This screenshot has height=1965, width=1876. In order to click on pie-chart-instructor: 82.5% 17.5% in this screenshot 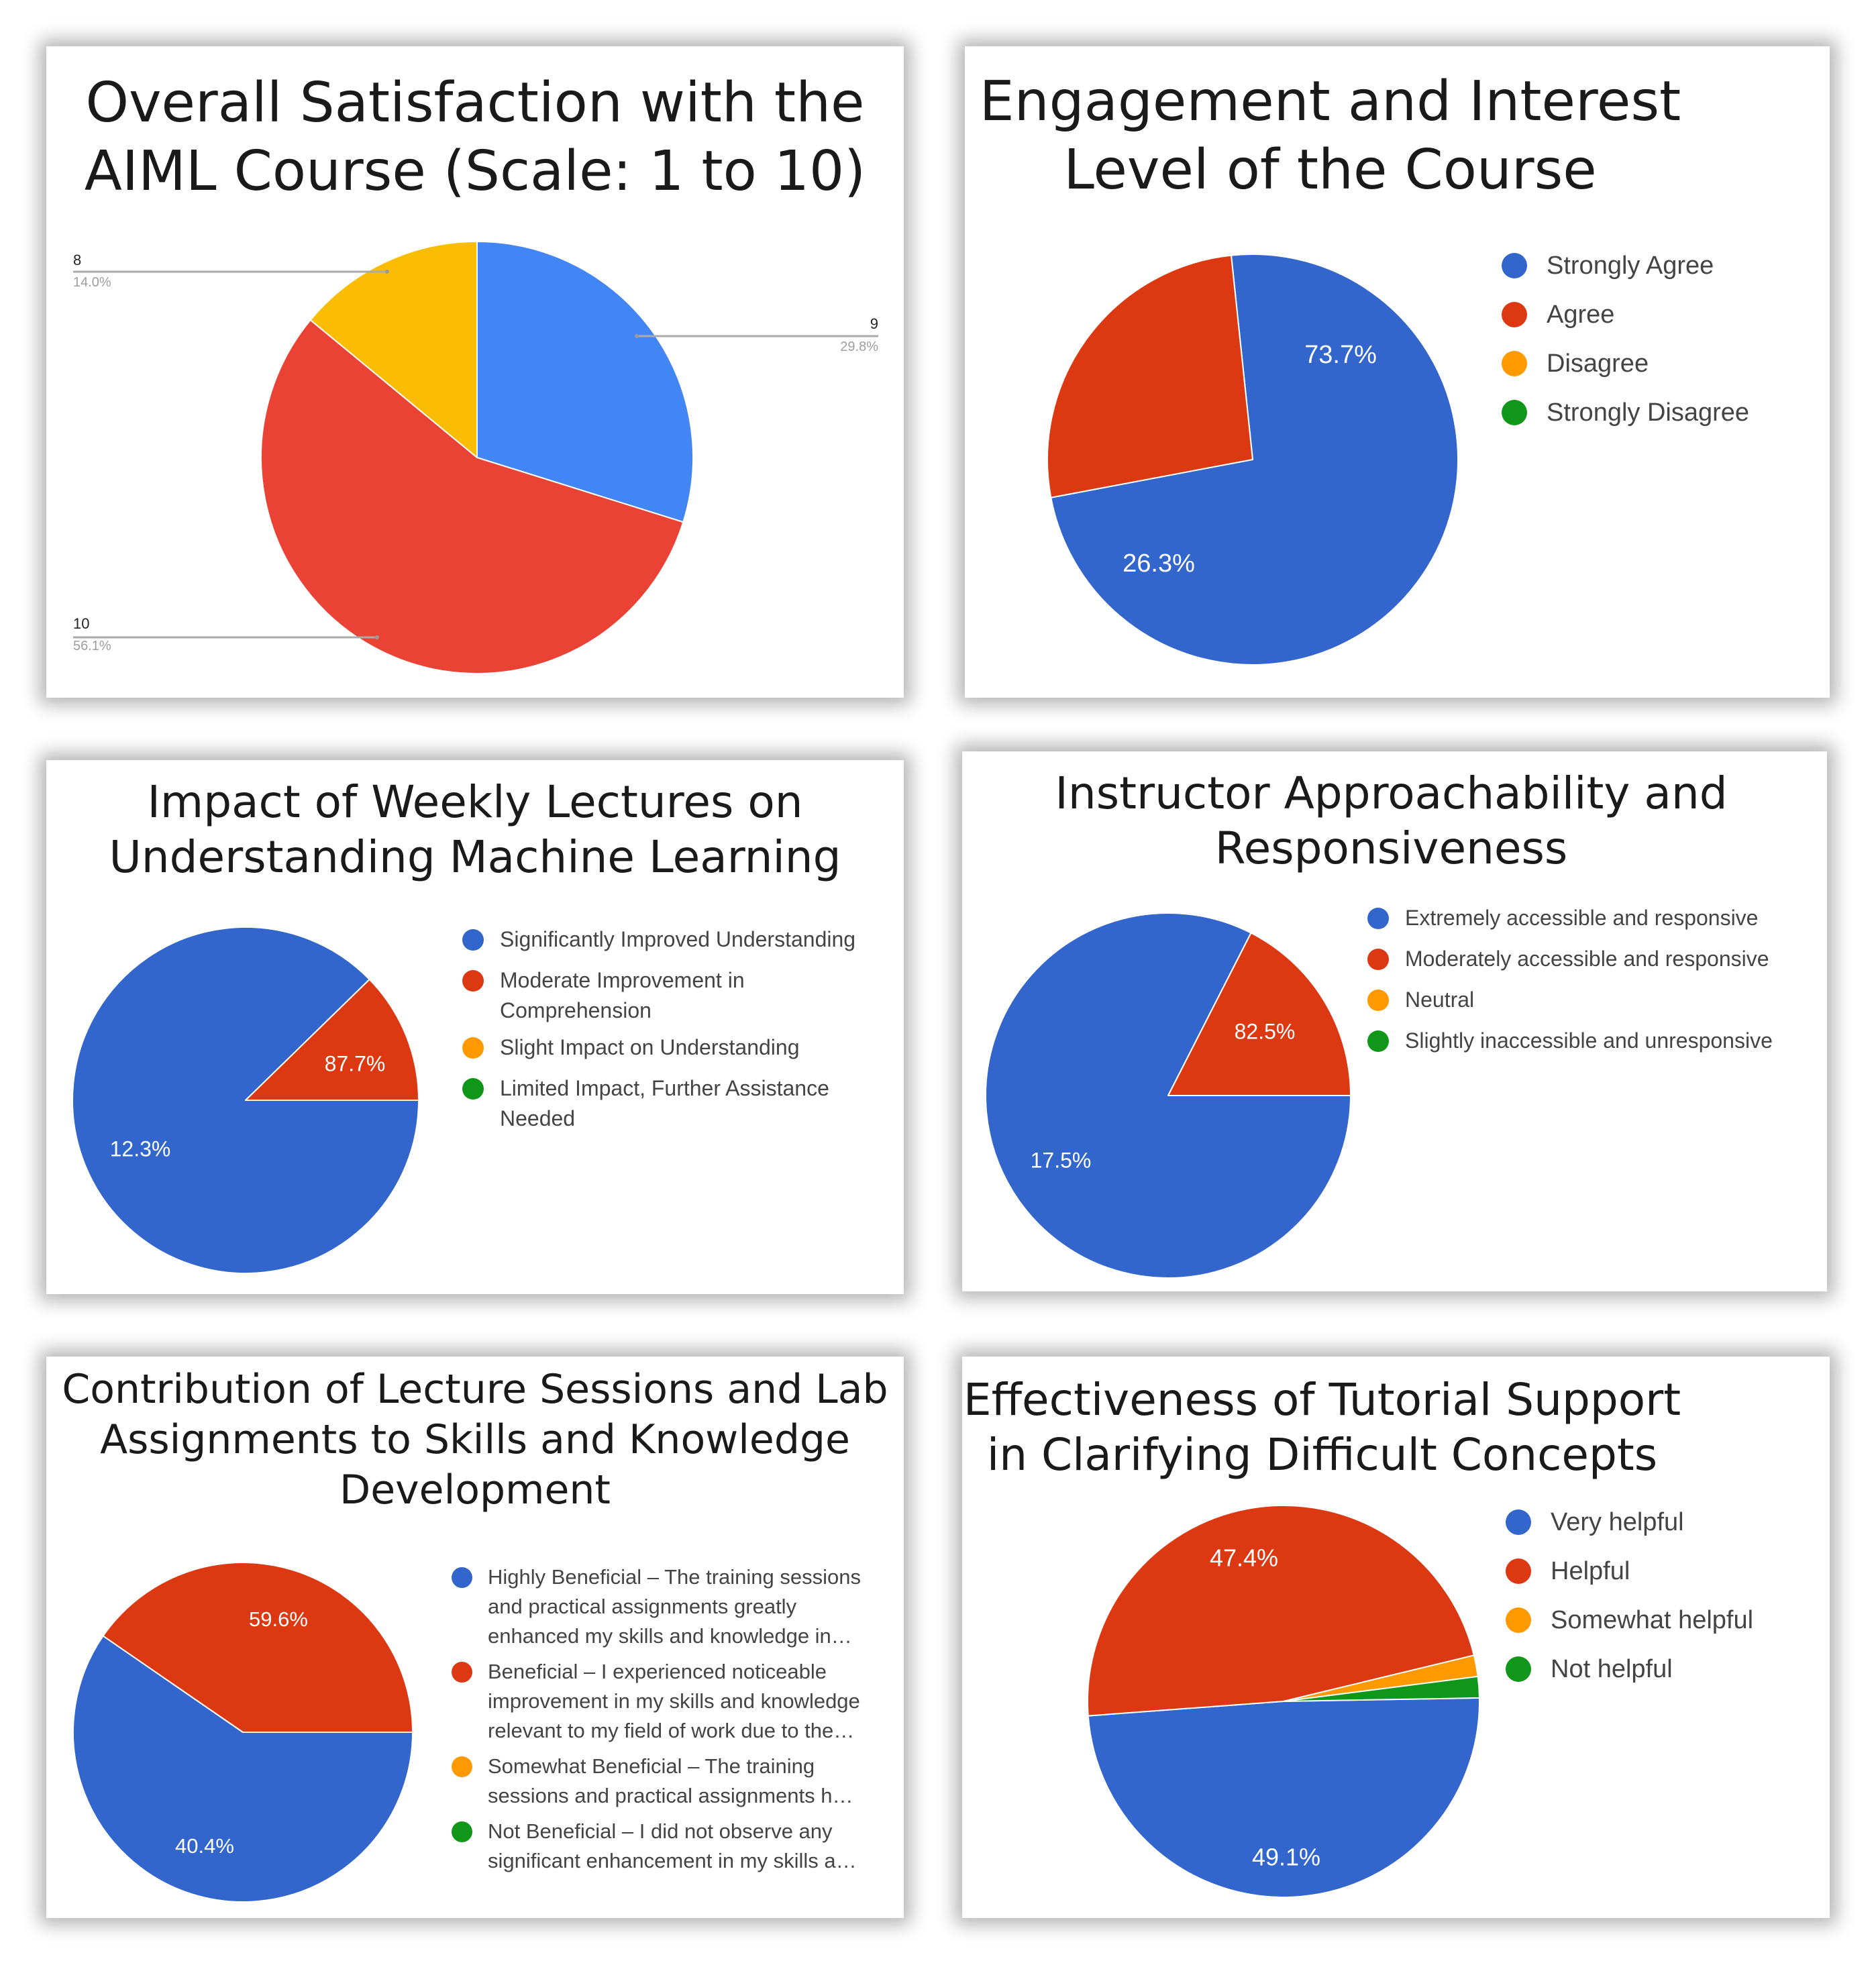, I will do `click(1168, 1095)`.